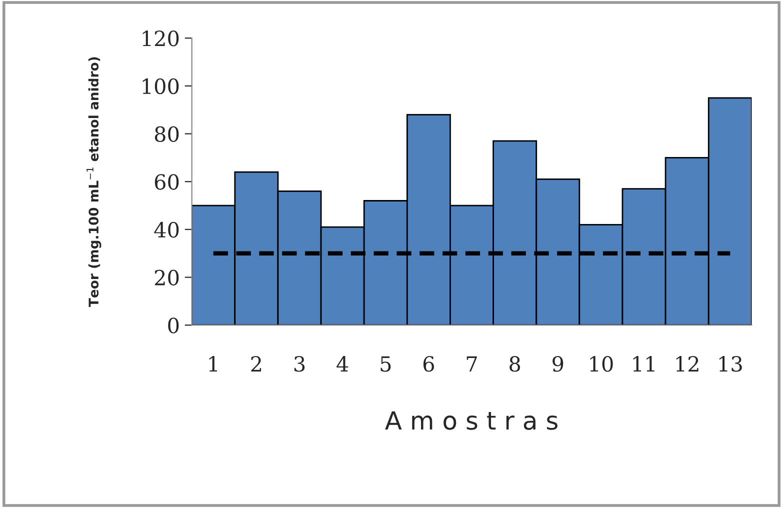 This screenshot has width=783, height=508. Describe the element at coordinates (471, 420) in the screenshot. I see `x-axis-title: A m o s t r a s` at that location.